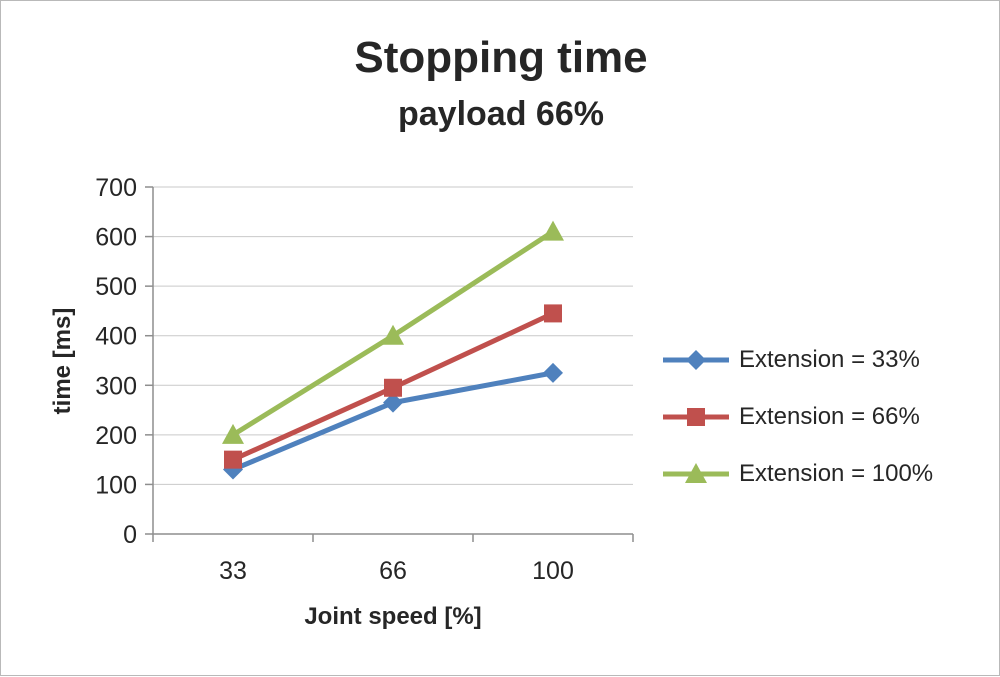  What do you see at coordinates (116, 188) in the screenshot?
I see `y-tick-label: 700` at bounding box center [116, 188].